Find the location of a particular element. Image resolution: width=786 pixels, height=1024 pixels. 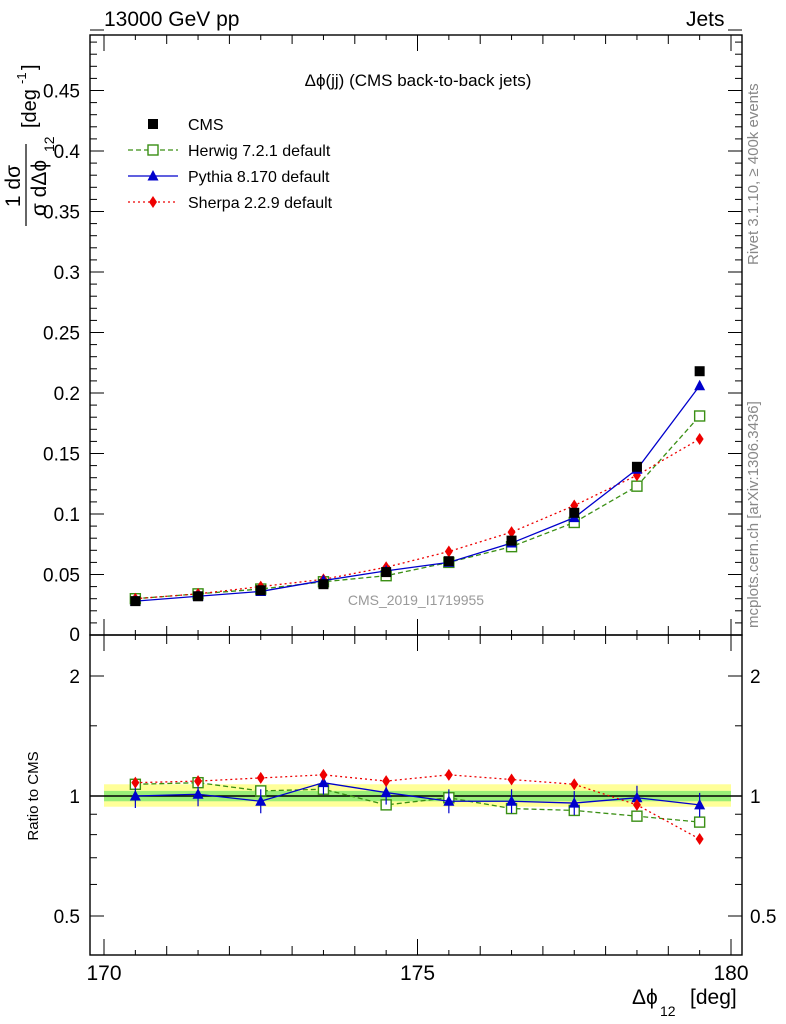

y-tick-label: 0.45 is located at coordinates (61, 92).